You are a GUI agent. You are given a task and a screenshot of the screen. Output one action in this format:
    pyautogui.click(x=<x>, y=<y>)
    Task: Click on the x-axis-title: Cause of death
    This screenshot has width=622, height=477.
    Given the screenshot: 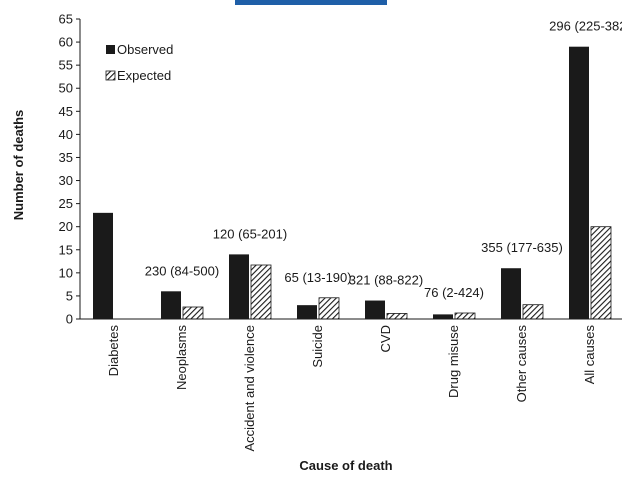 What is the action you would take?
    pyautogui.click(x=345, y=465)
    